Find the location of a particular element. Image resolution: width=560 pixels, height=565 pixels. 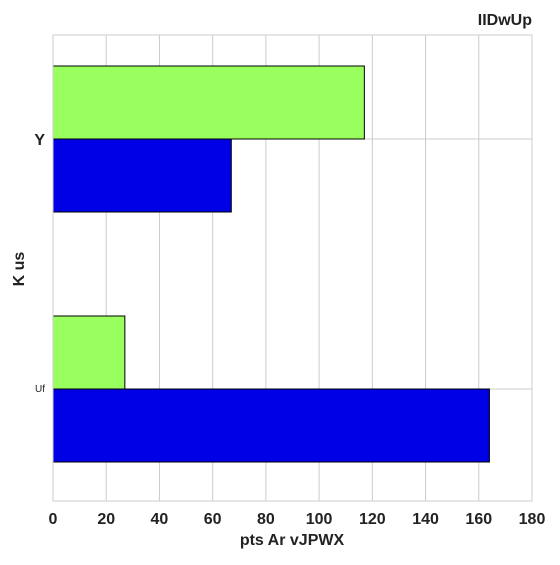

y-tick-label: Uf is located at coordinates (40, 389).